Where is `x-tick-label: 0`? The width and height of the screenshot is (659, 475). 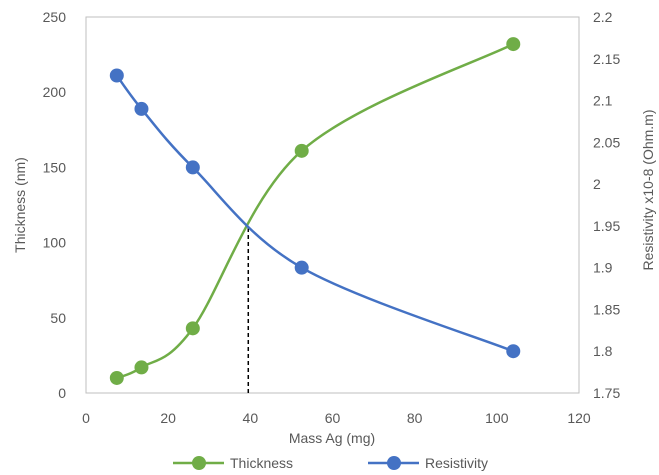 x-tick-label: 0 is located at coordinates (86, 418).